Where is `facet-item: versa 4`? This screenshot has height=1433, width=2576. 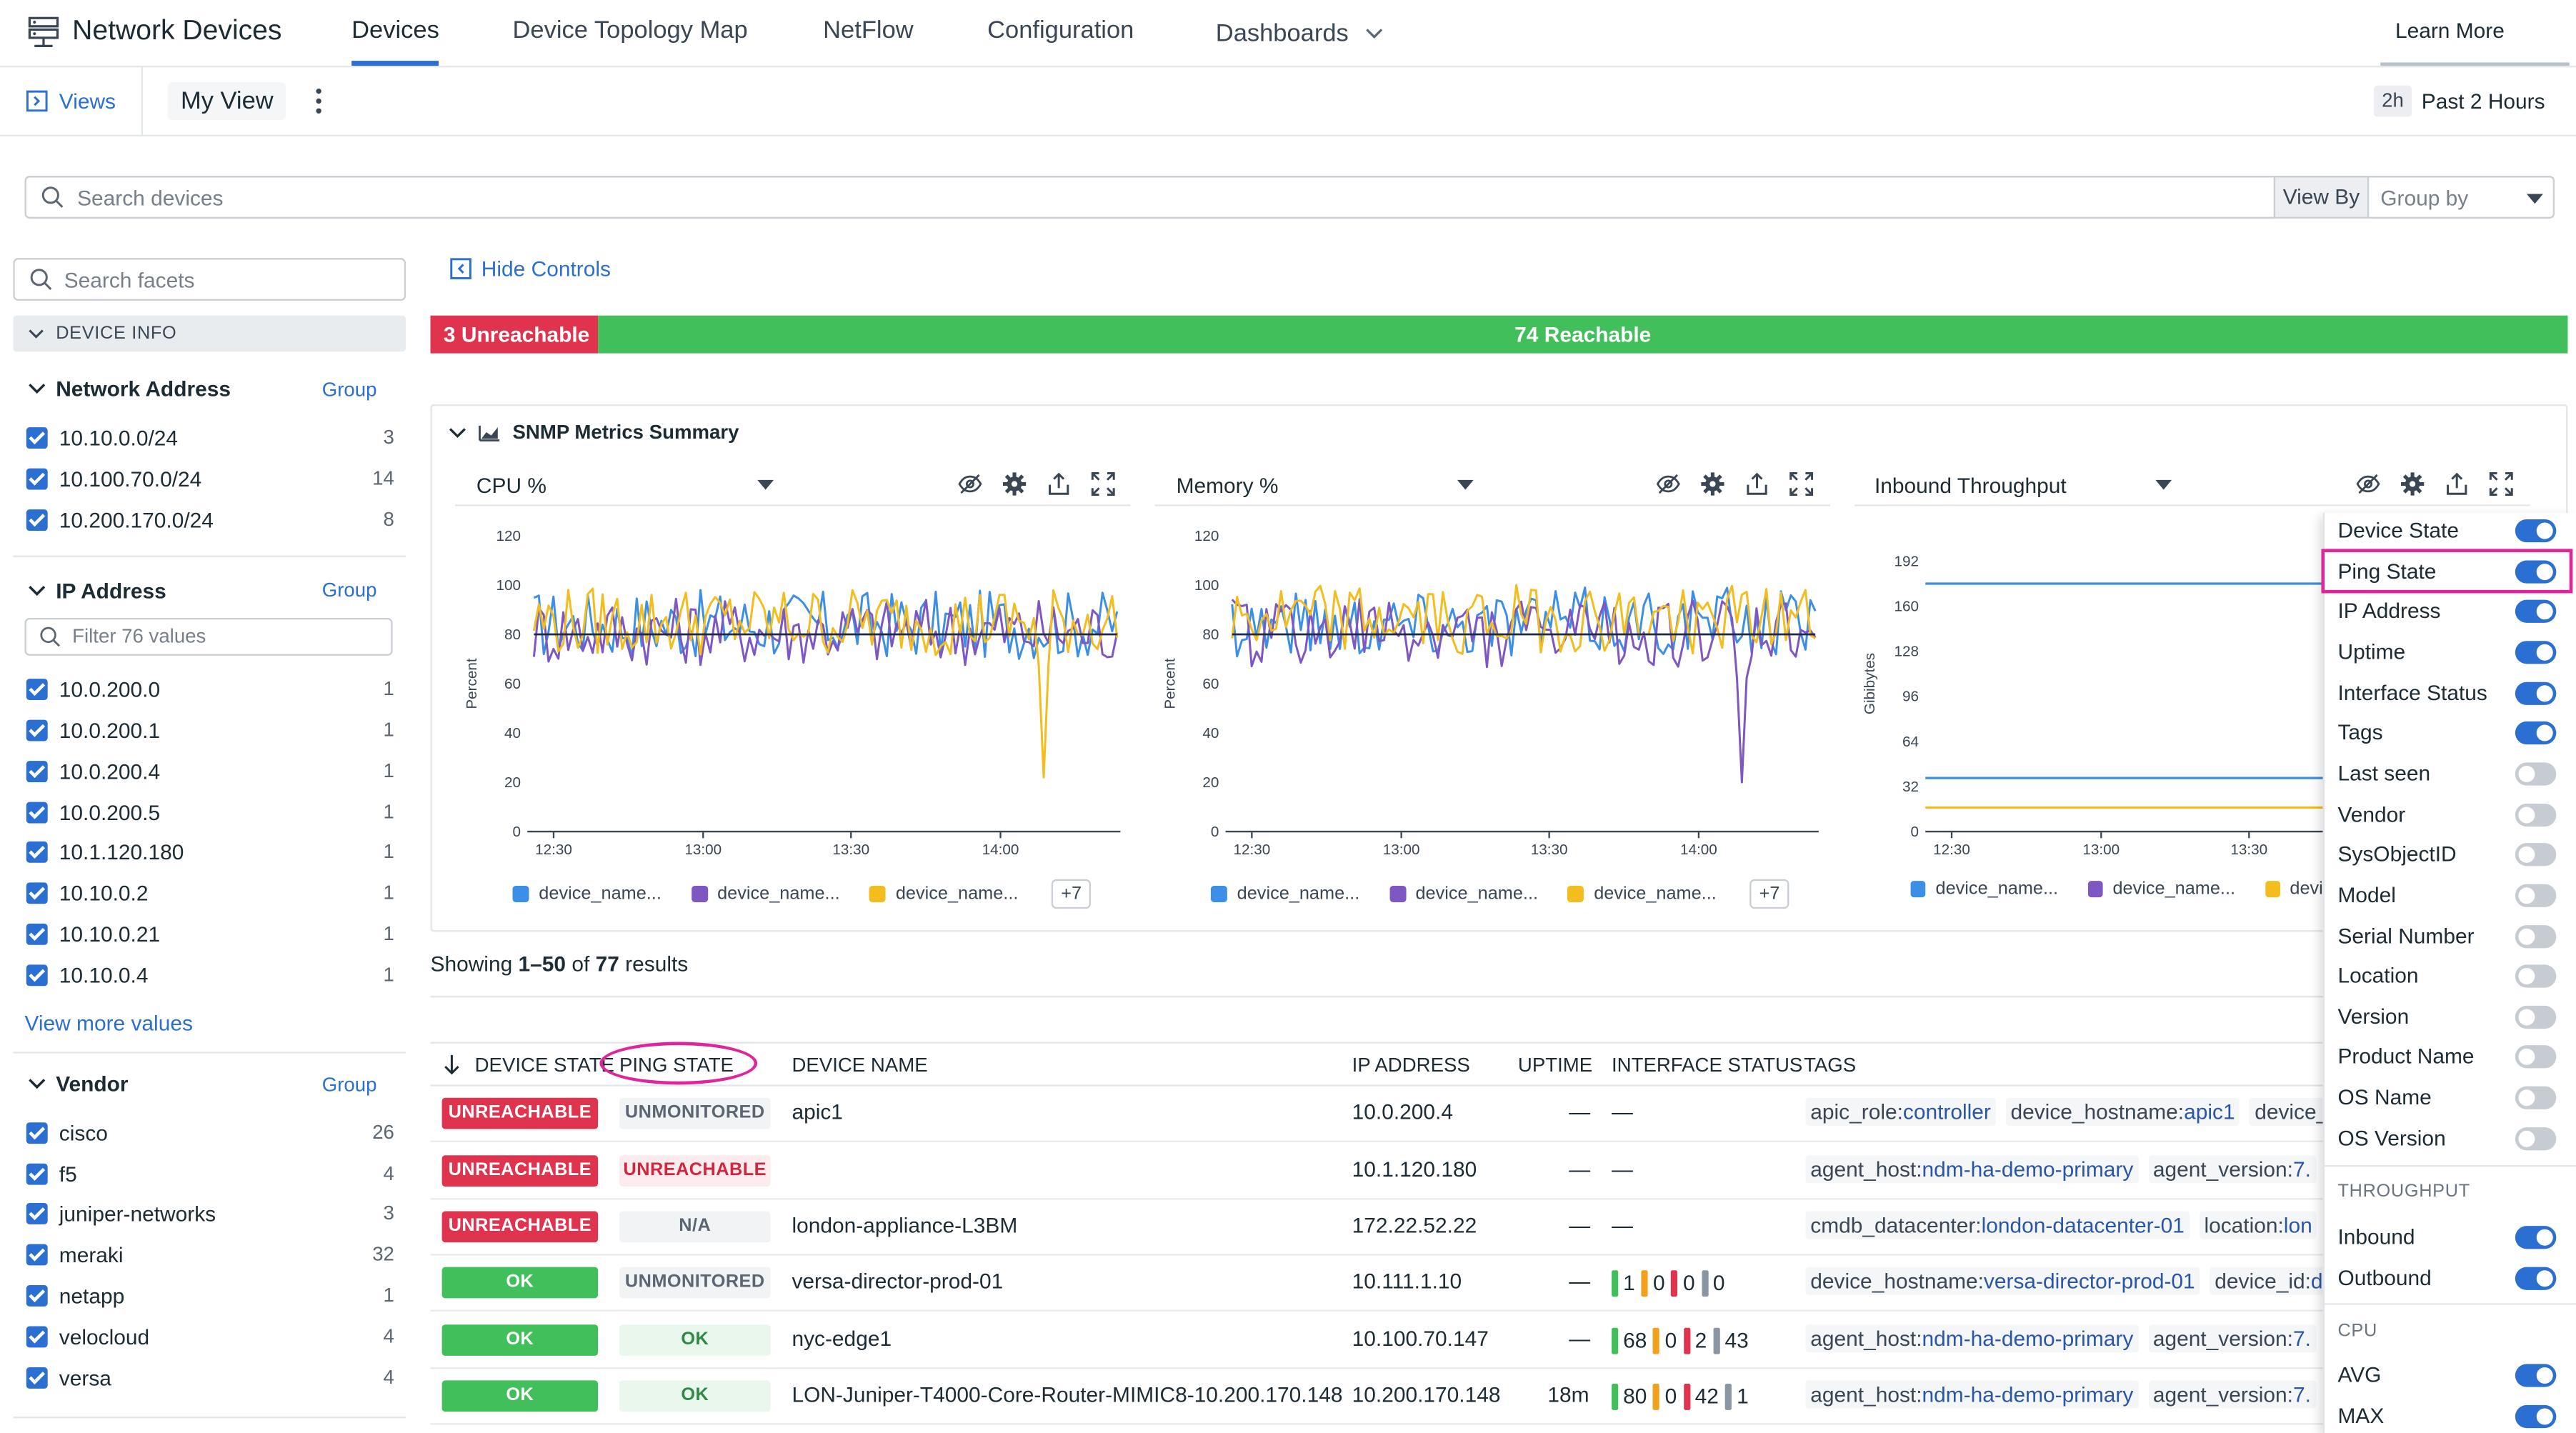
facet-item: versa 4 is located at coordinates (210, 1377).